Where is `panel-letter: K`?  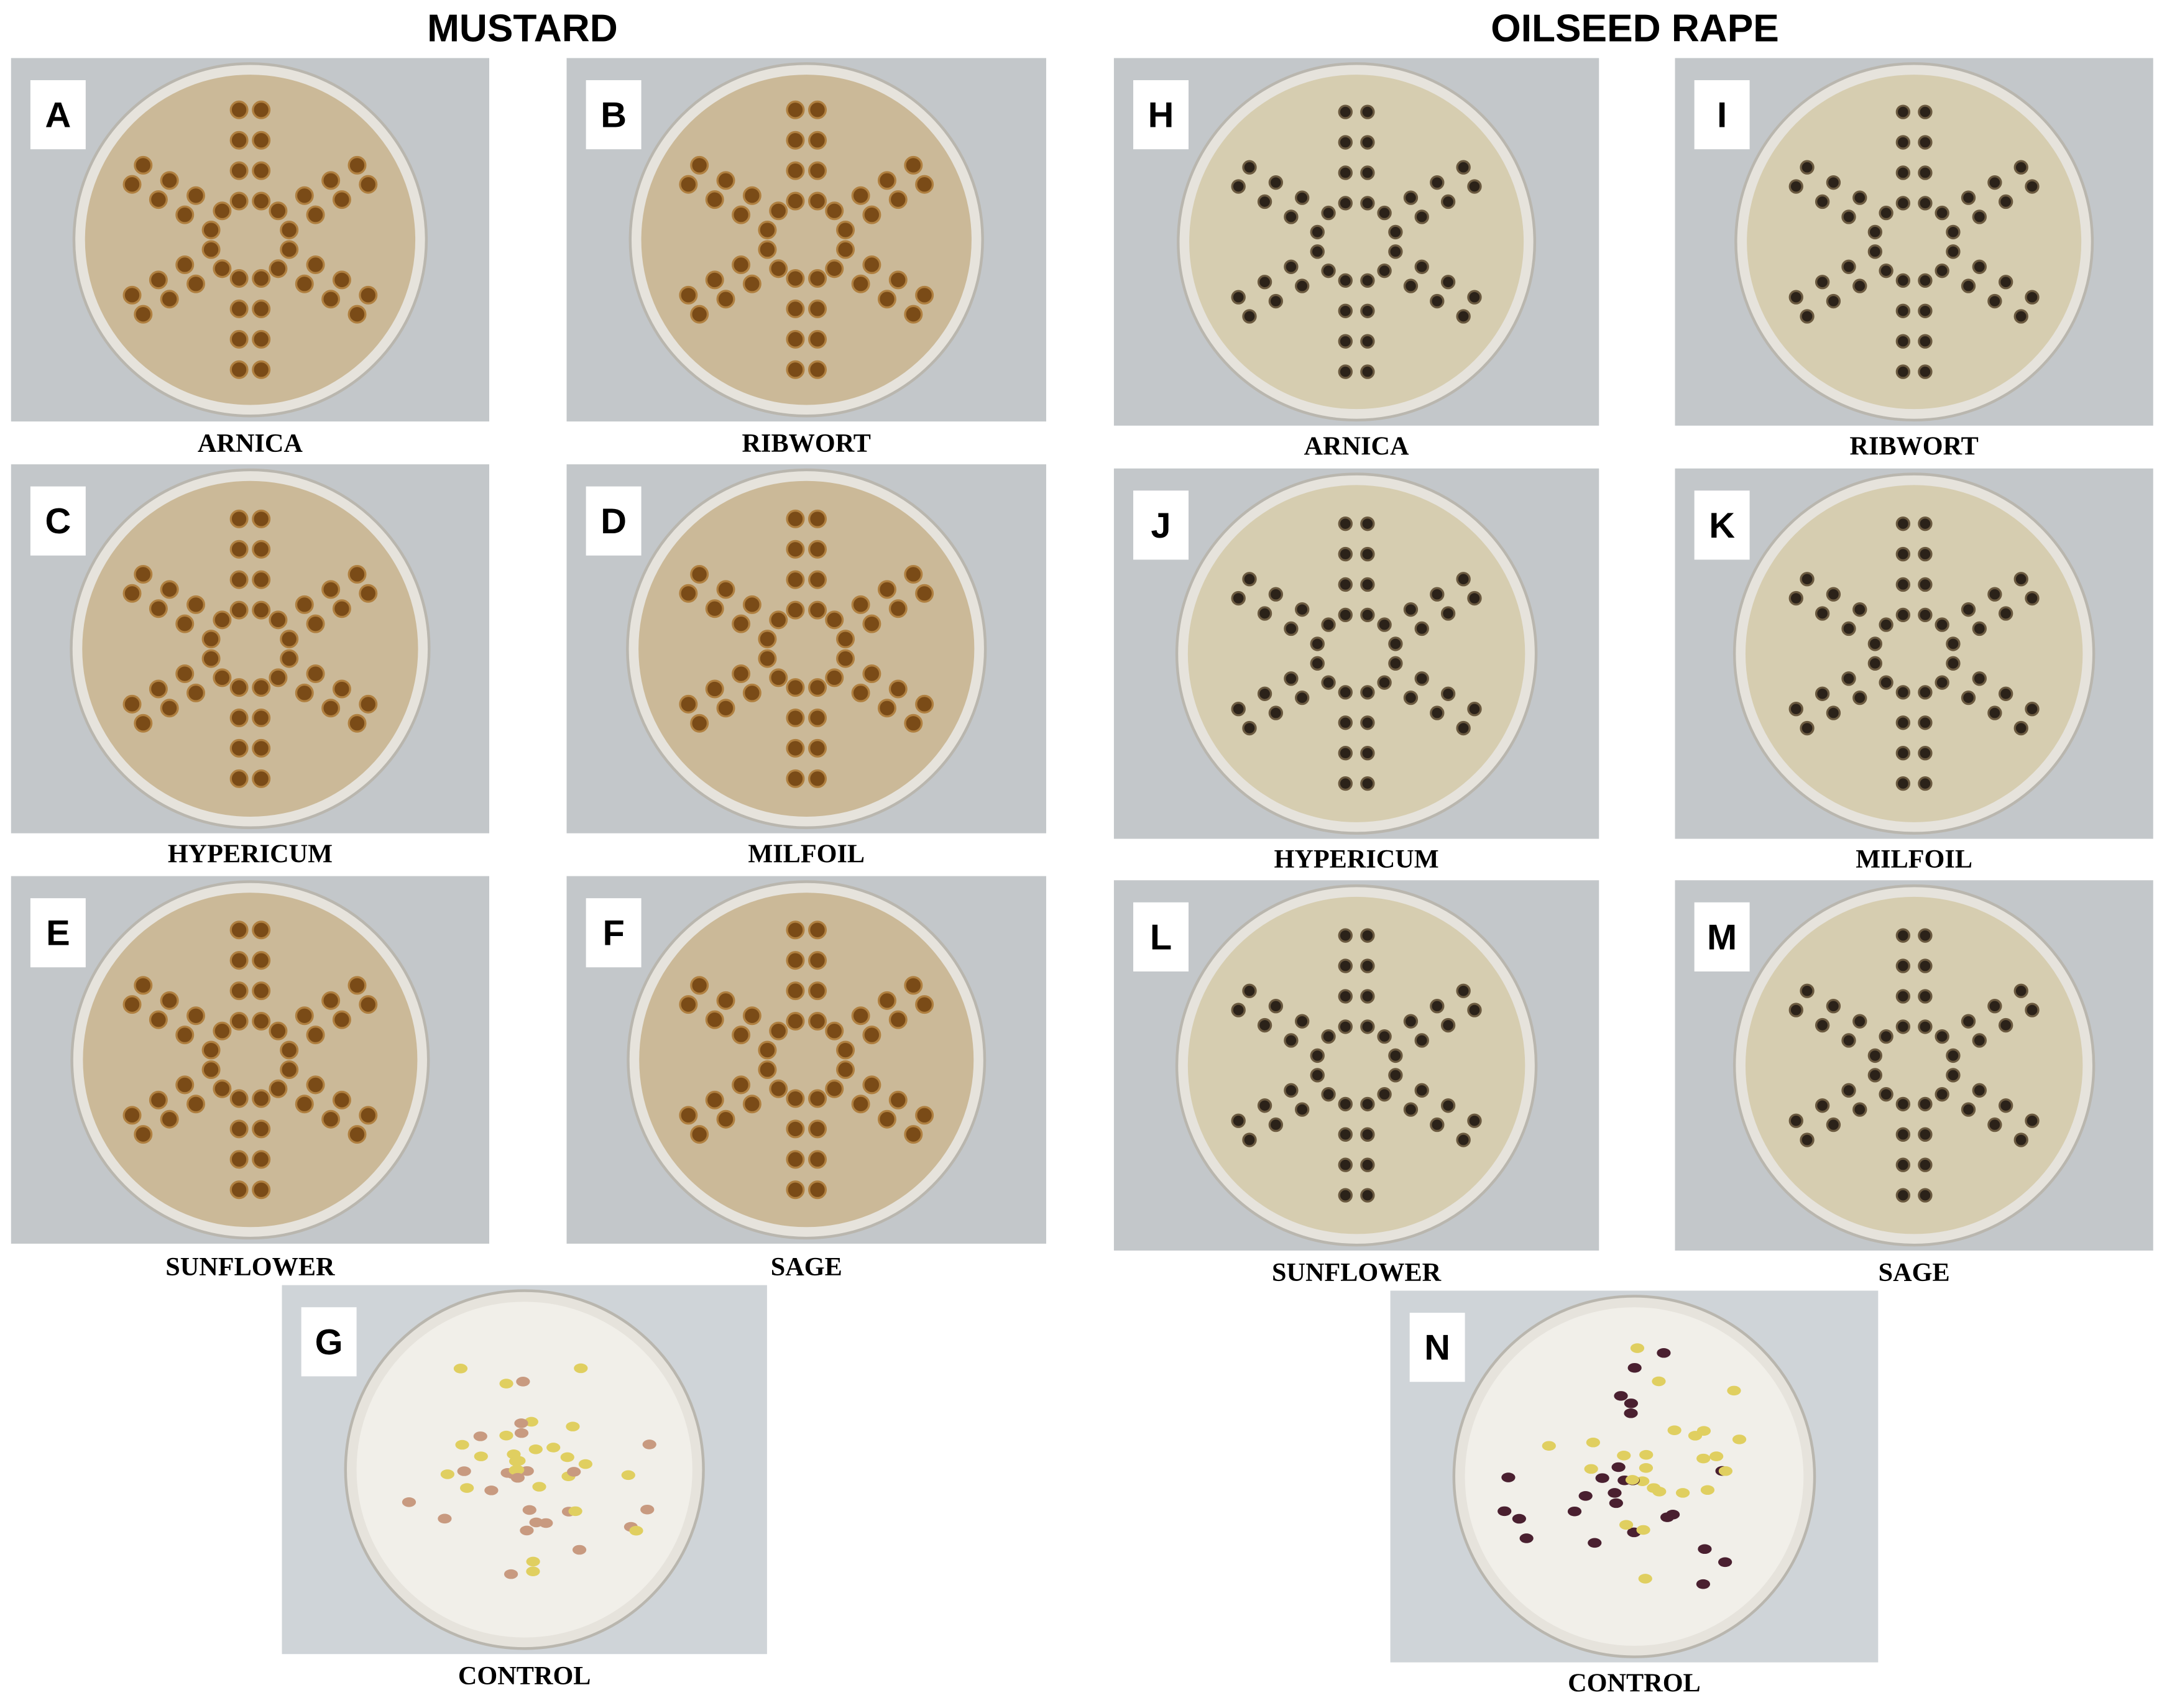 panel-letter: K is located at coordinates (1722, 526).